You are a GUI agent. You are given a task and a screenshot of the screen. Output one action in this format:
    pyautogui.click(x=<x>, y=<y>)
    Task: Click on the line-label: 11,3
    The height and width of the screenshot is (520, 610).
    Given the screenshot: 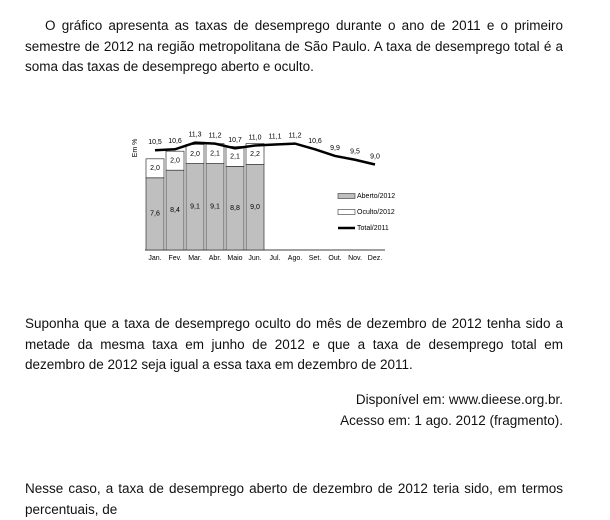 What is the action you would take?
    pyautogui.click(x=194, y=134)
    